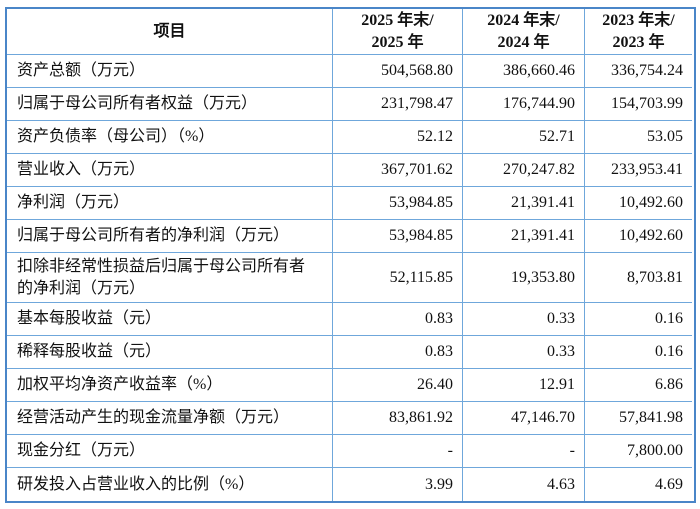 Image resolution: width=700 pixels, height=509 pixels. What do you see at coordinates (638, 385) in the screenshot?
I see `value-2023: 6.86` at bounding box center [638, 385].